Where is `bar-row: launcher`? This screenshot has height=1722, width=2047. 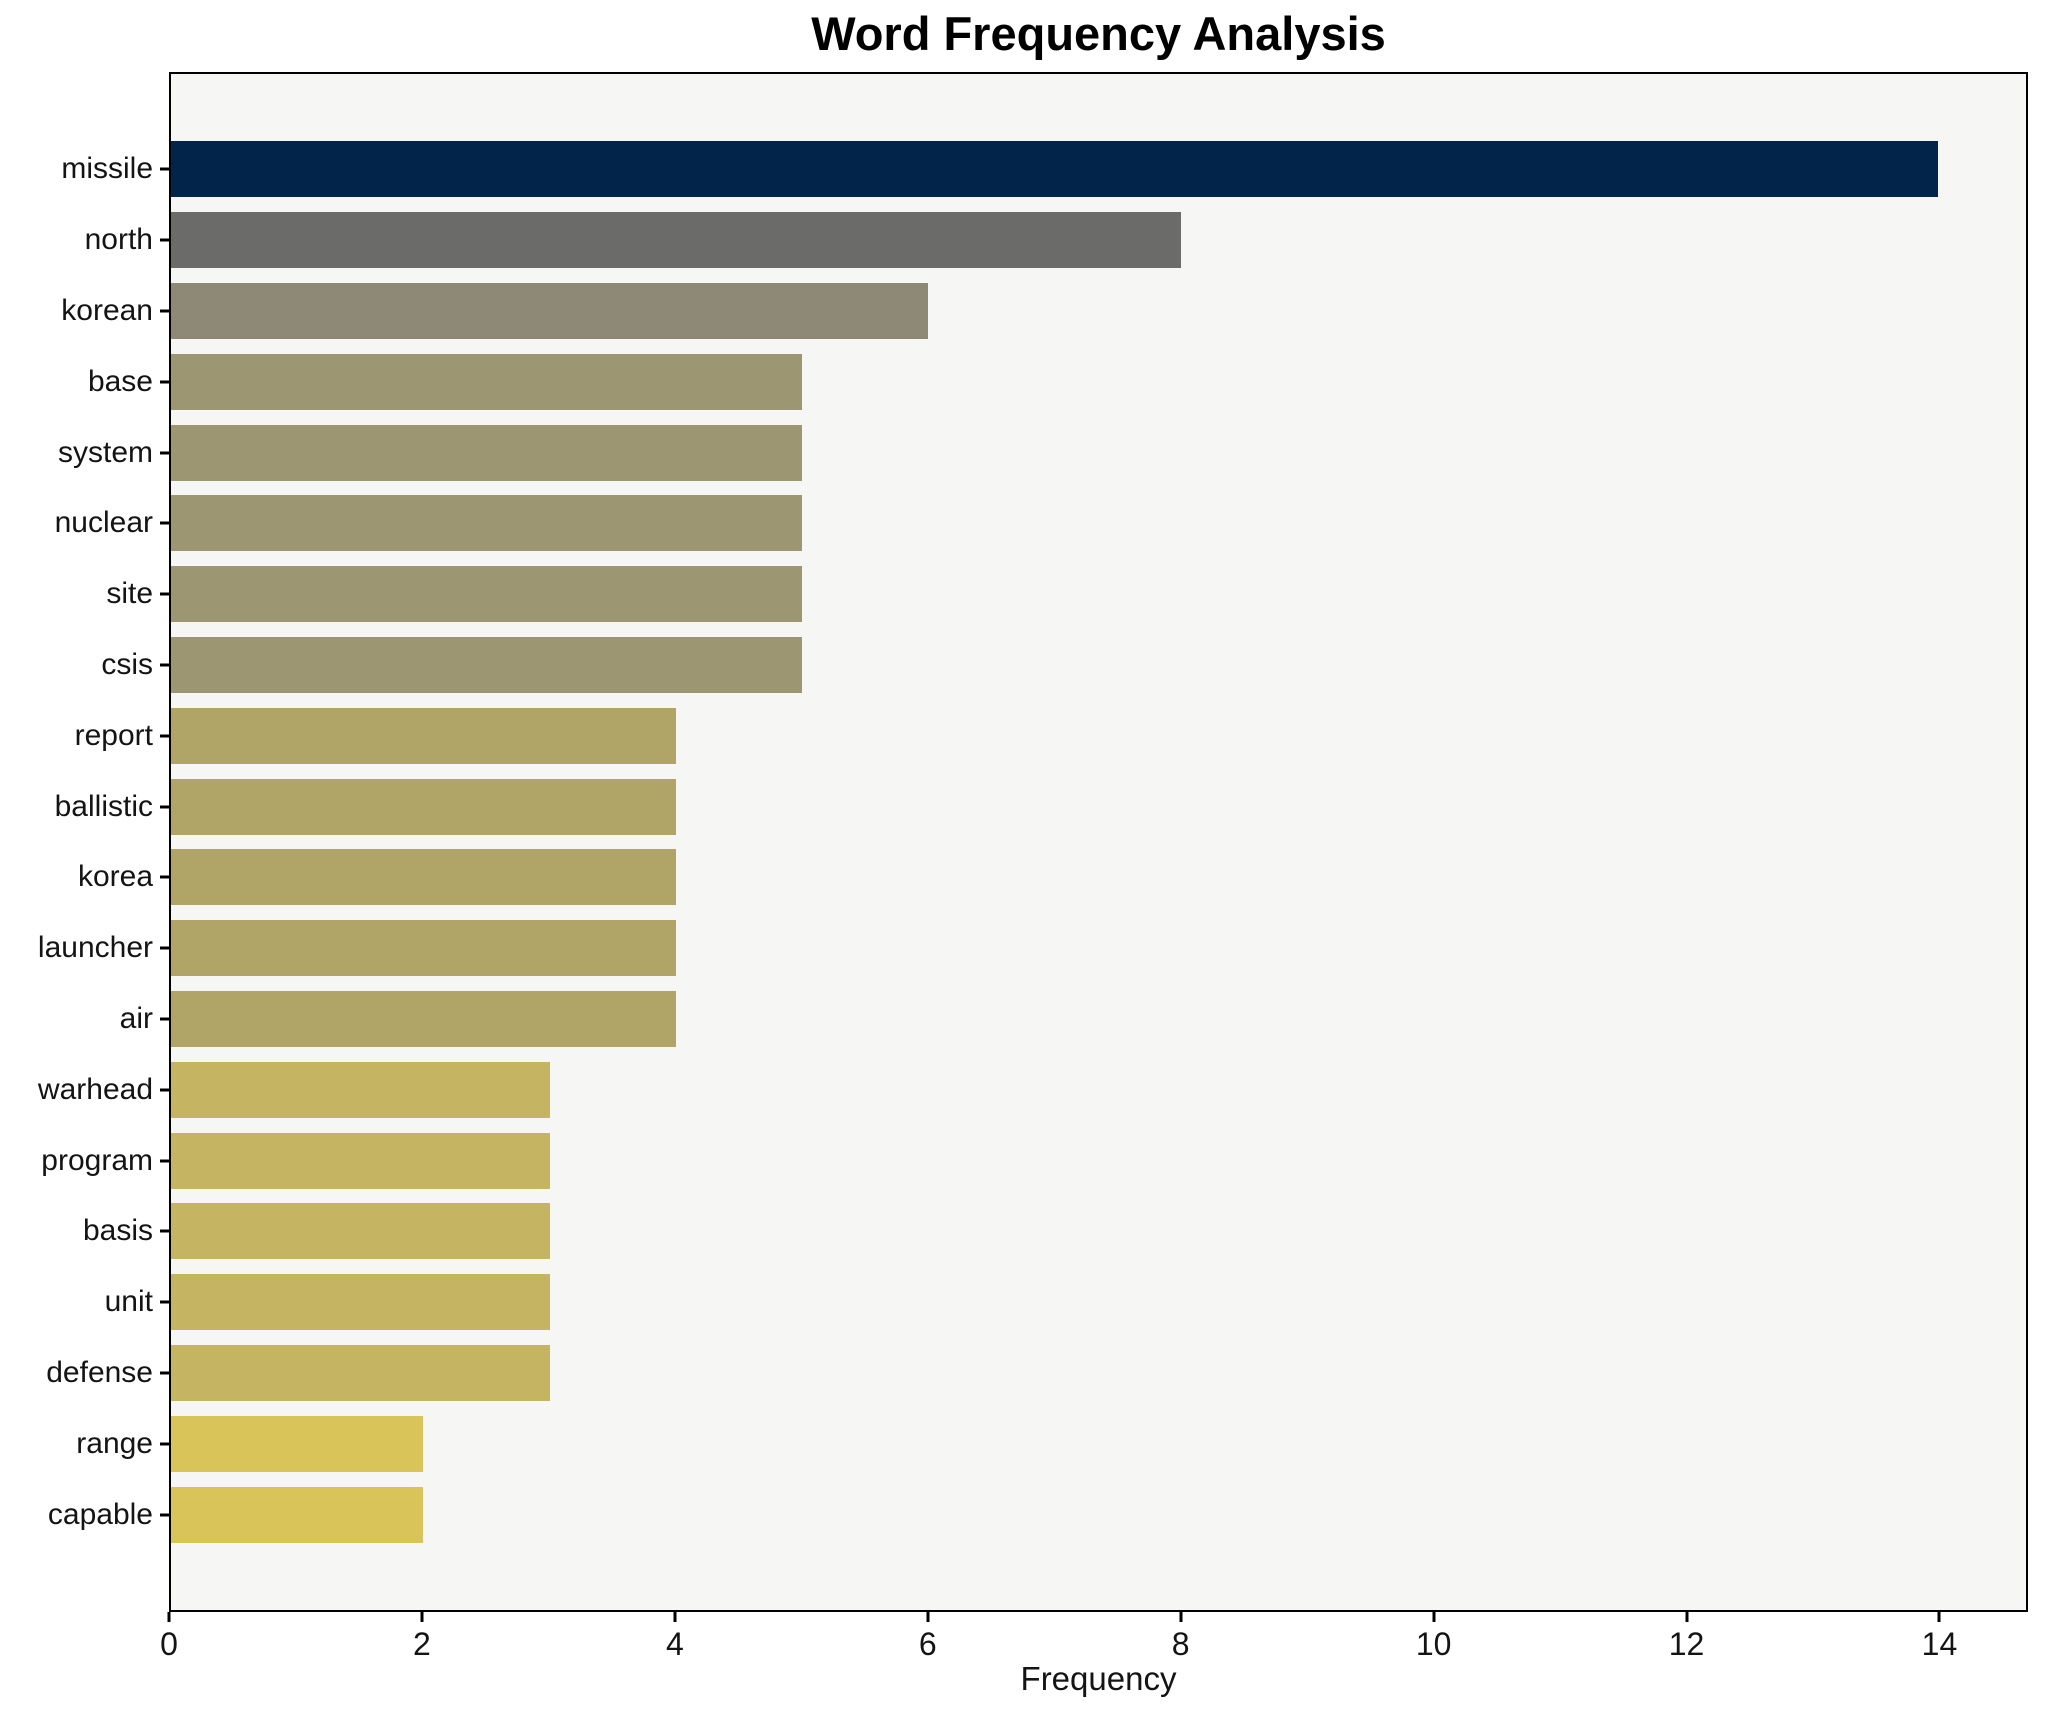
bar-row: launcher is located at coordinates (1032, 948).